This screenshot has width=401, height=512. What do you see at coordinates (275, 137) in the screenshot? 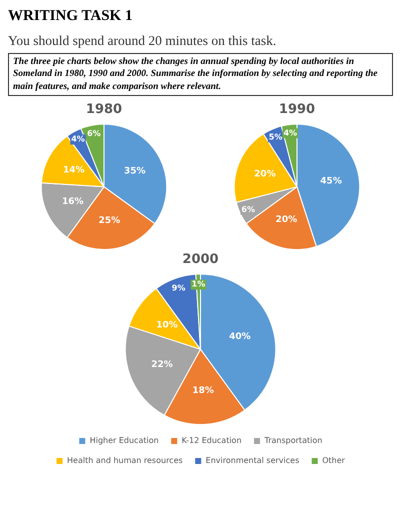
I see `data-label: 5%` at bounding box center [275, 137].